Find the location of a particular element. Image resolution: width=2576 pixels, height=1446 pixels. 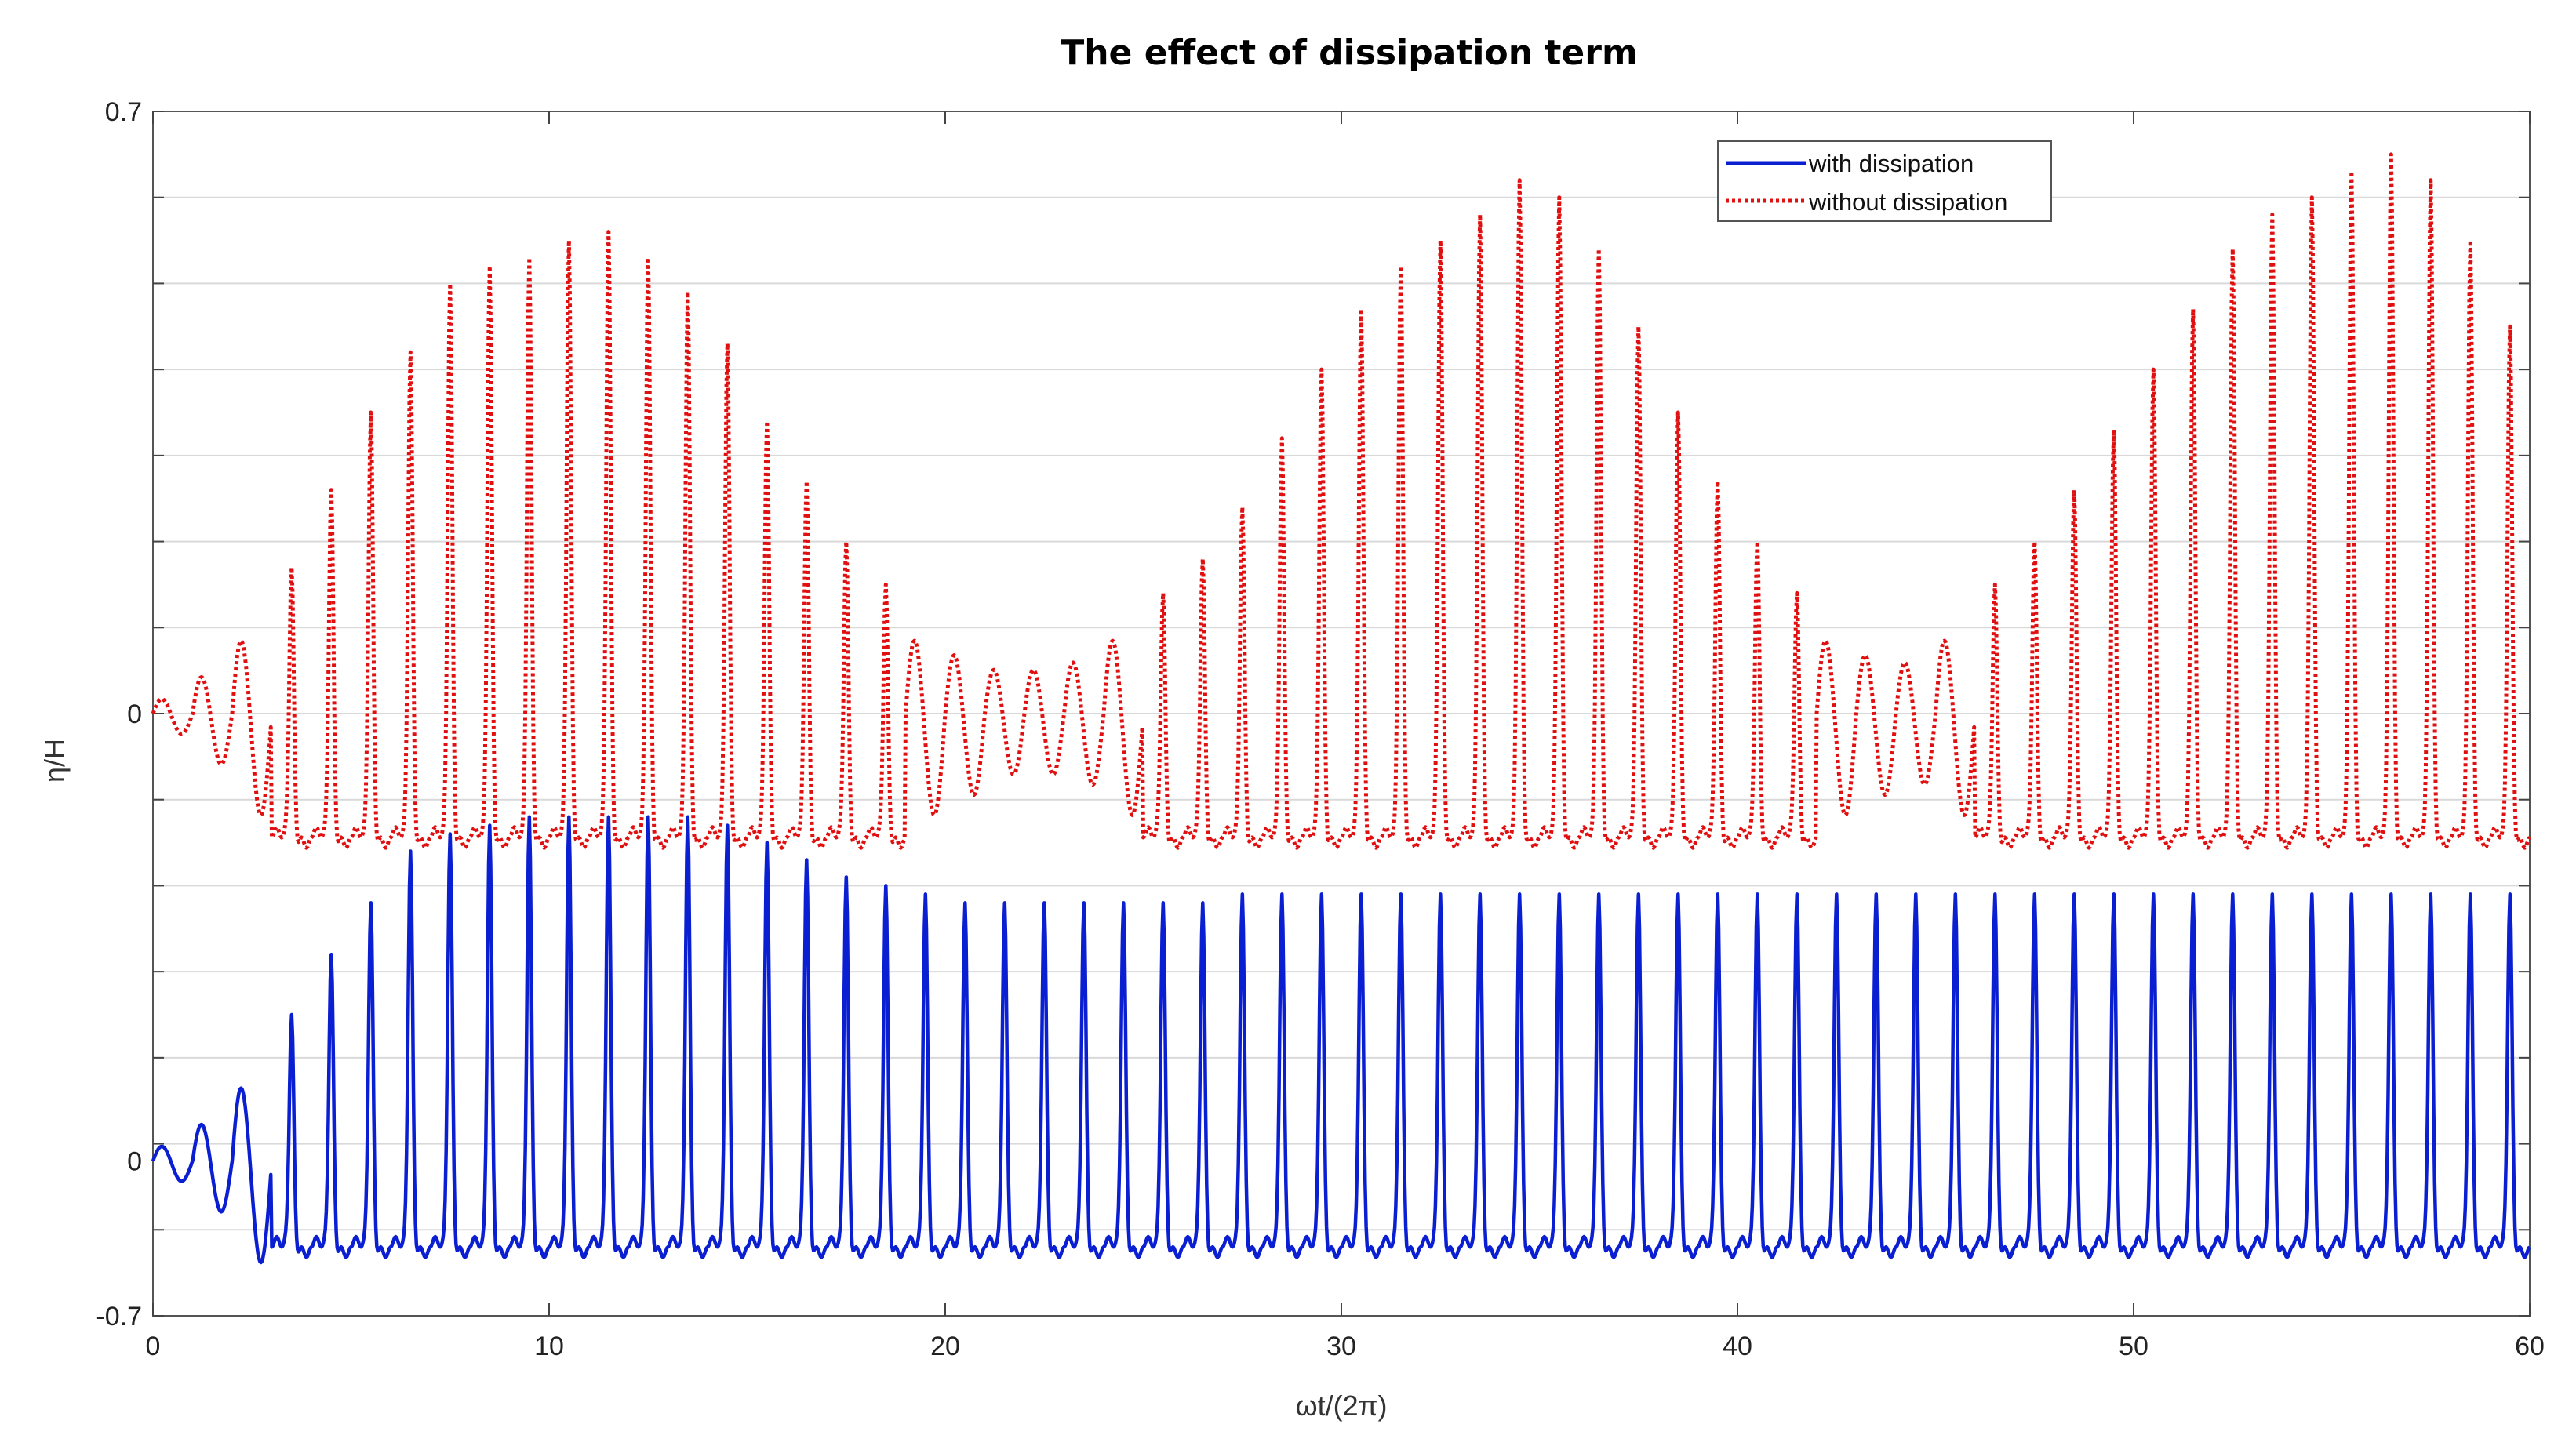

legend-label-without-dissipation: without dissipation is located at coordinates (1907, 202).